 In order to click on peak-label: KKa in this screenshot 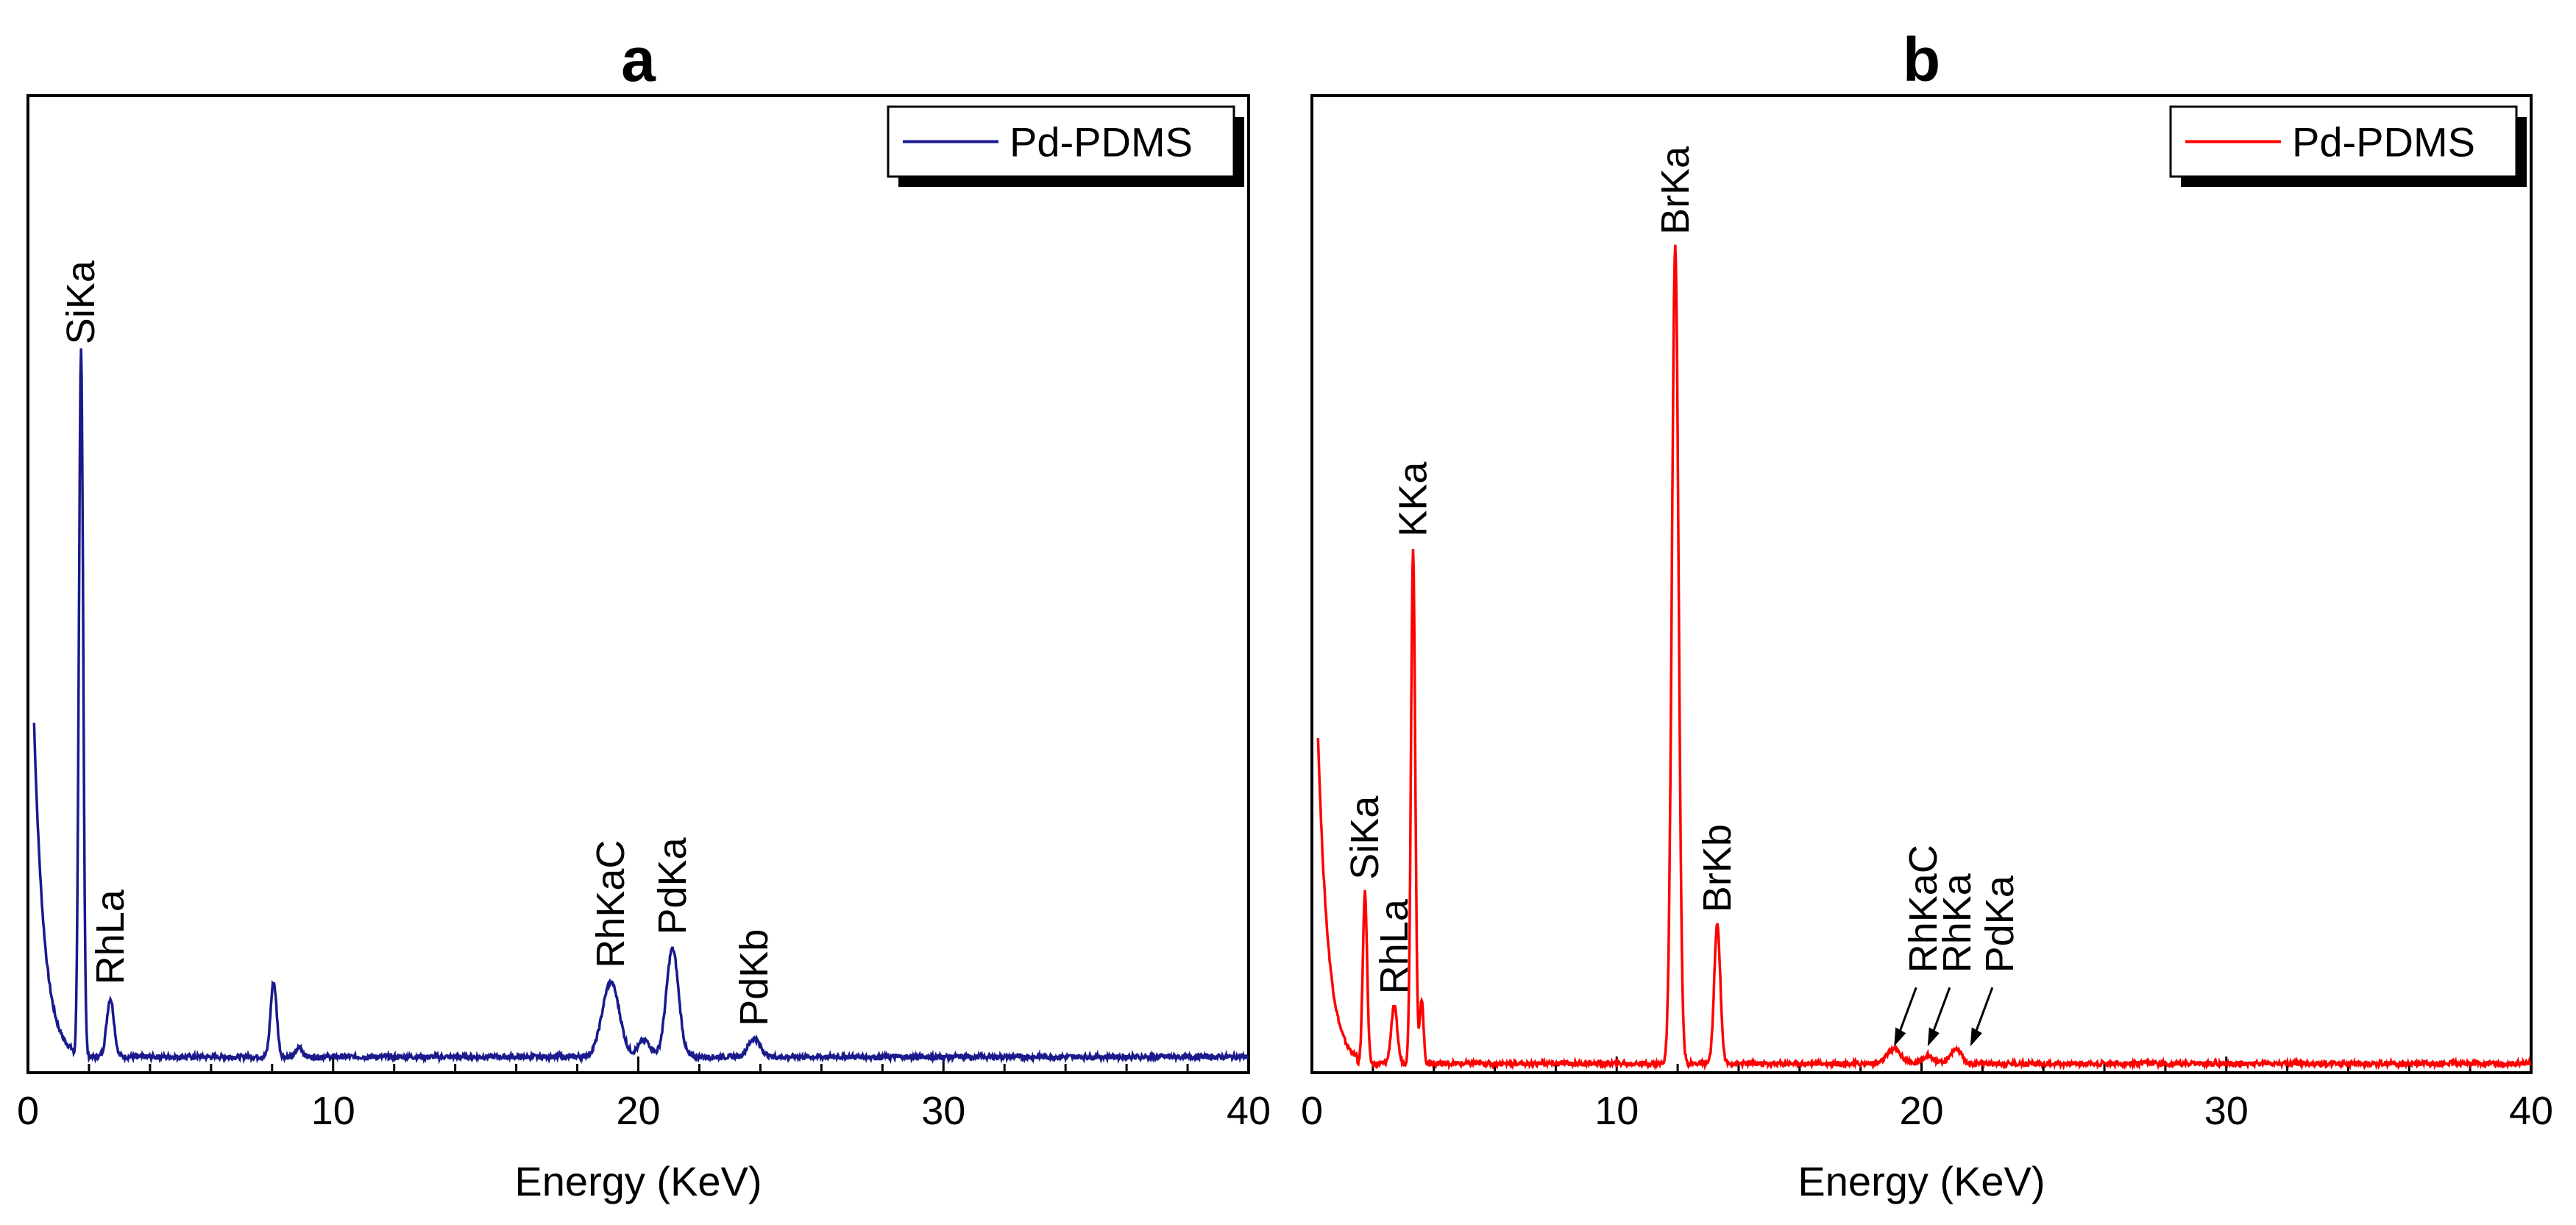, I will do `click(1413, 499)`.